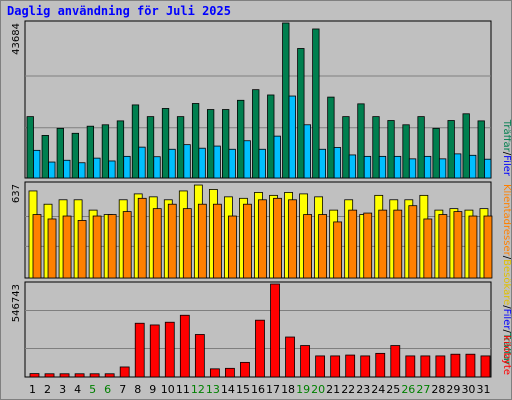  What do you see at coordinates (107, 389) in the screenshot?
I see `x-tick-label: 6` at bounding box center [107, 389].